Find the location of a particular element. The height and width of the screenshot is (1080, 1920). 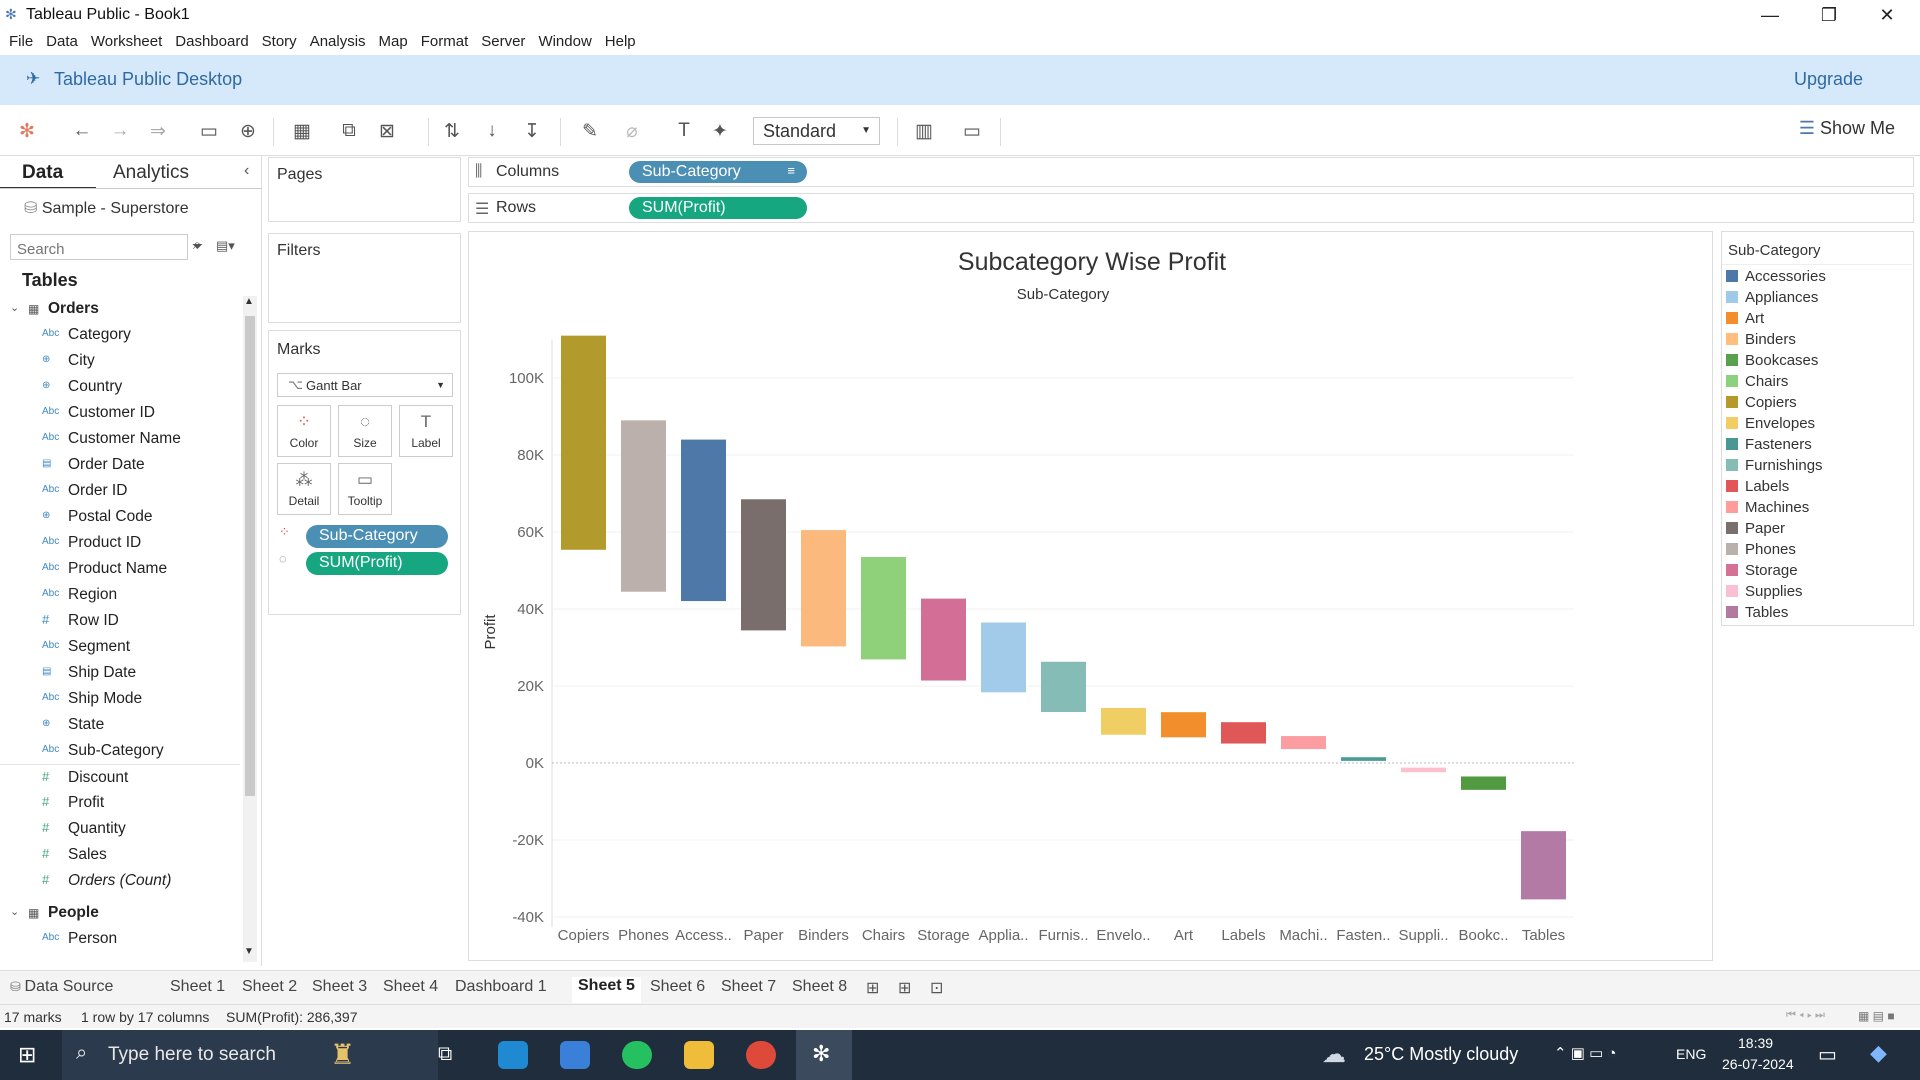

label-button: T Label is located at coordinates (426, 431).